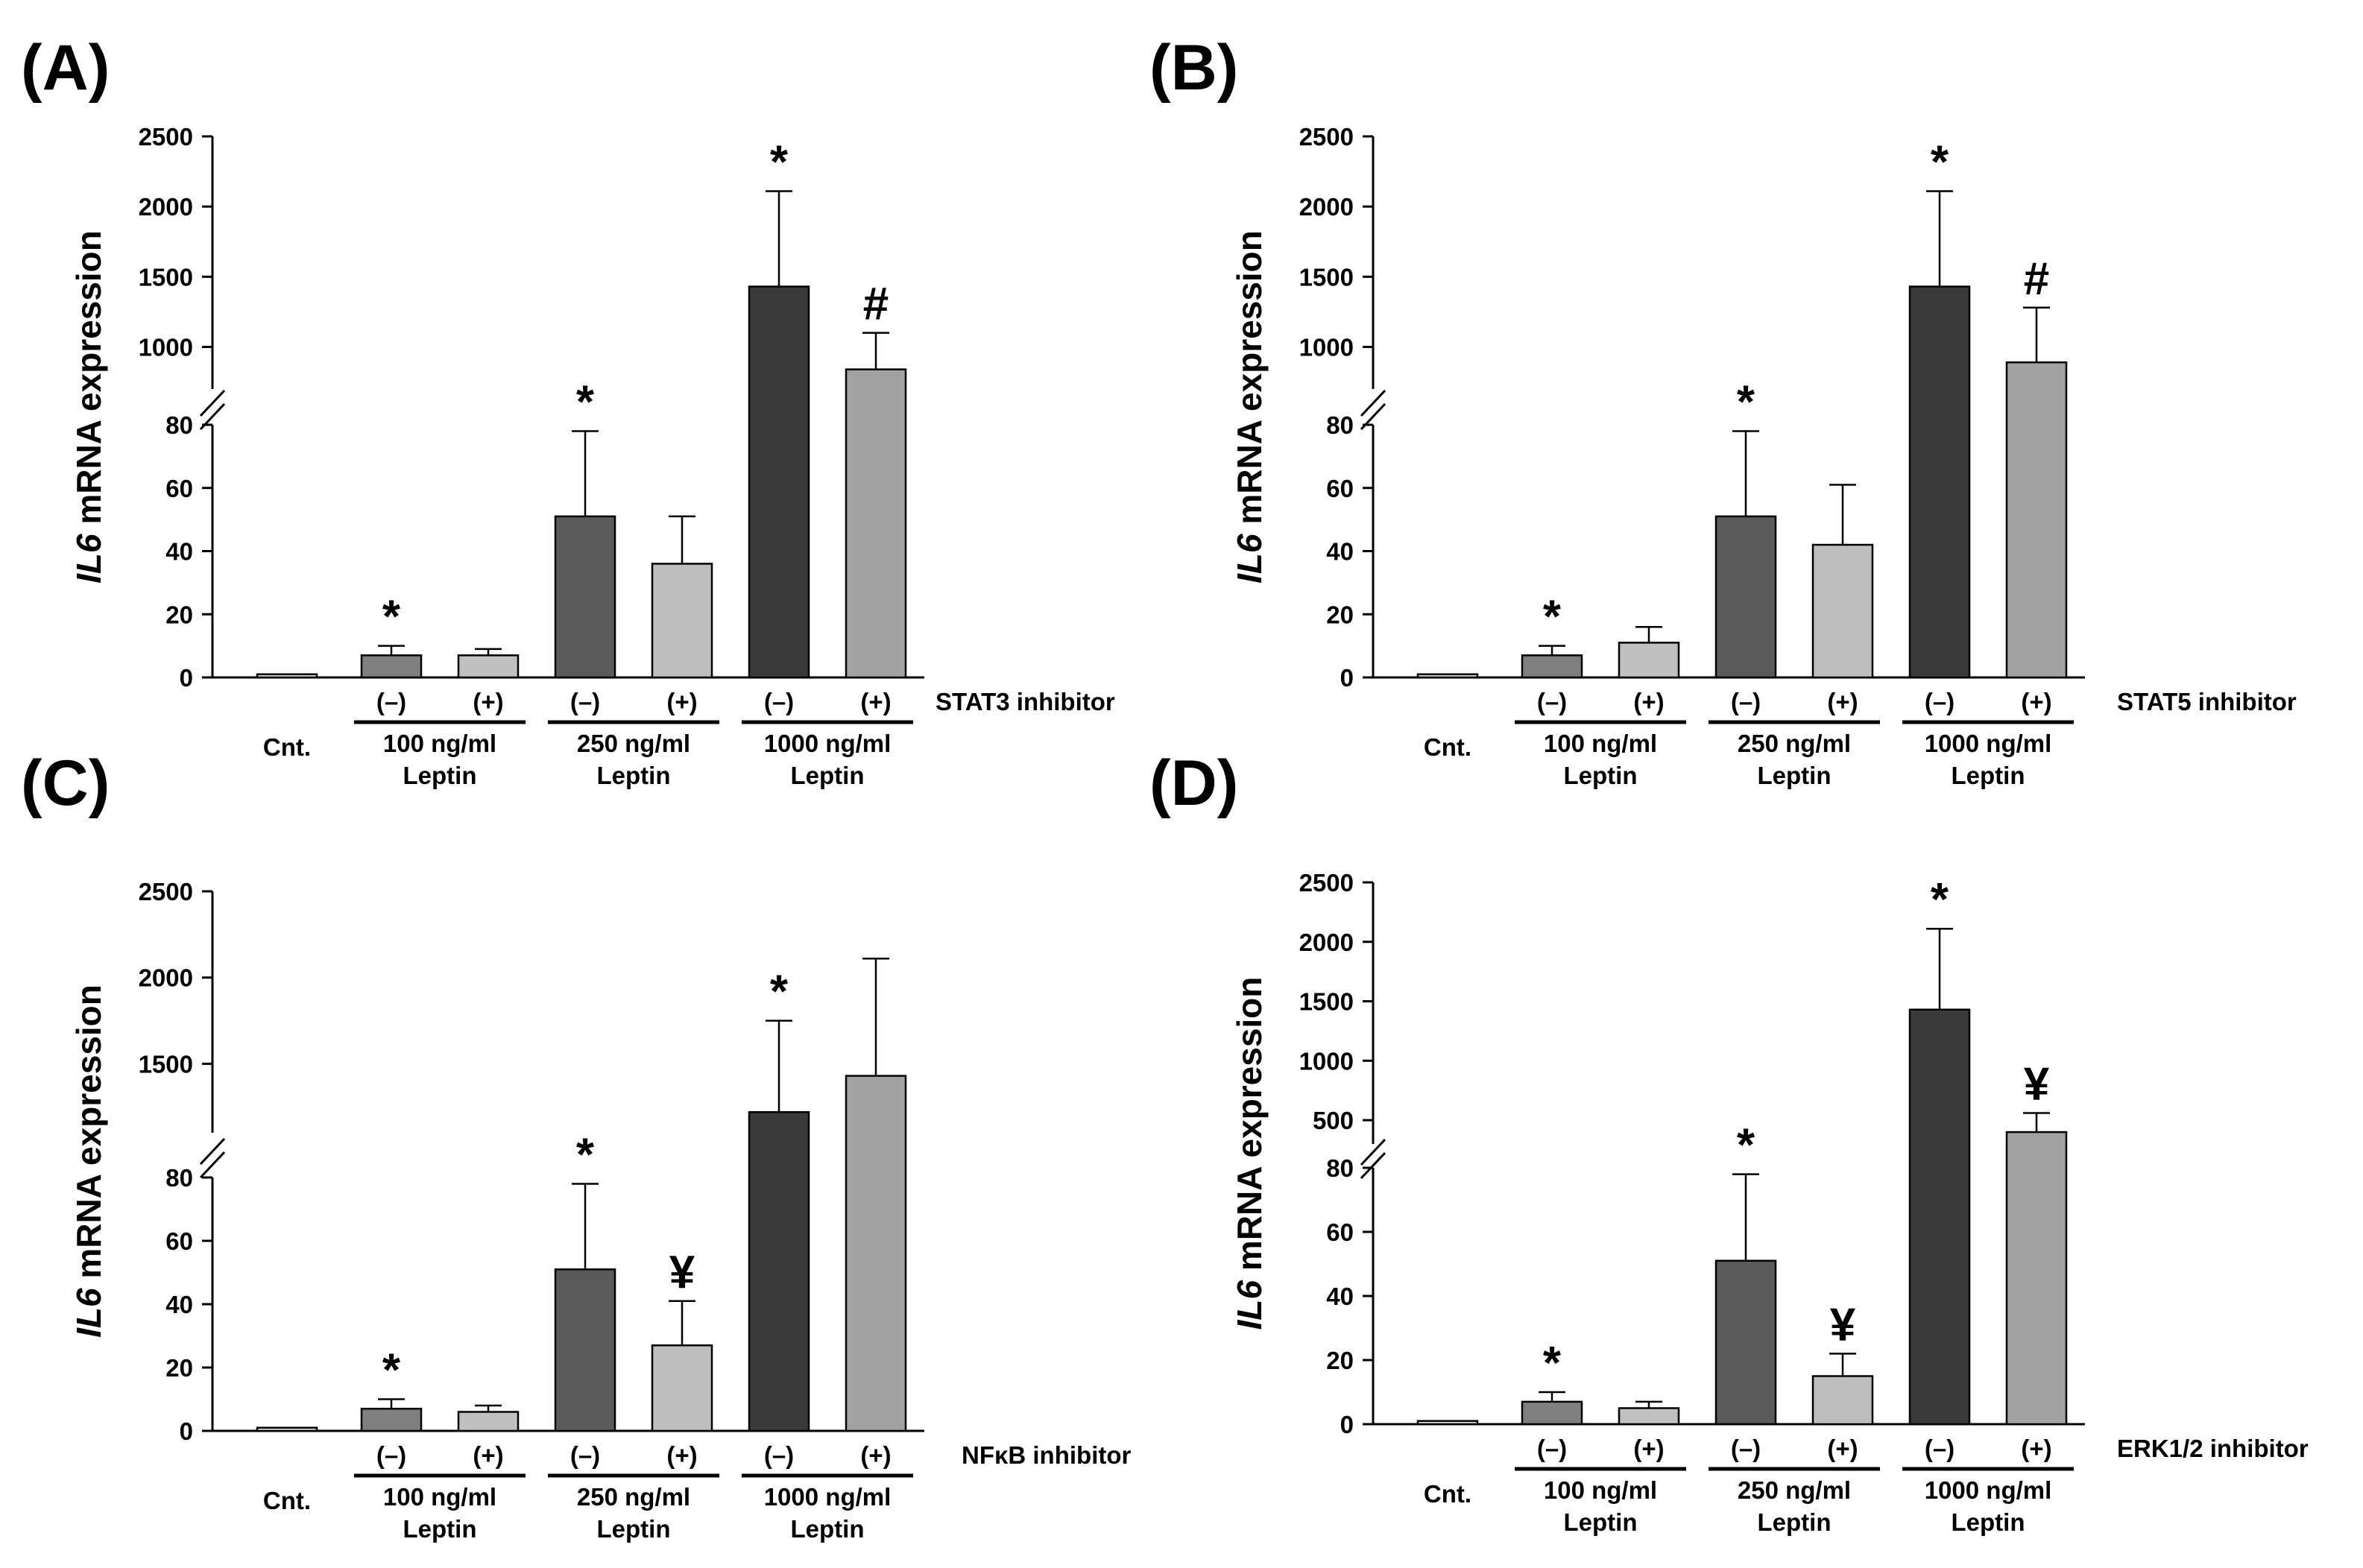 This screenshot has height=1568, width=2363. I want to click on inhibitor-label: ERK1/2 inhibitor, so click(2213, 1449).